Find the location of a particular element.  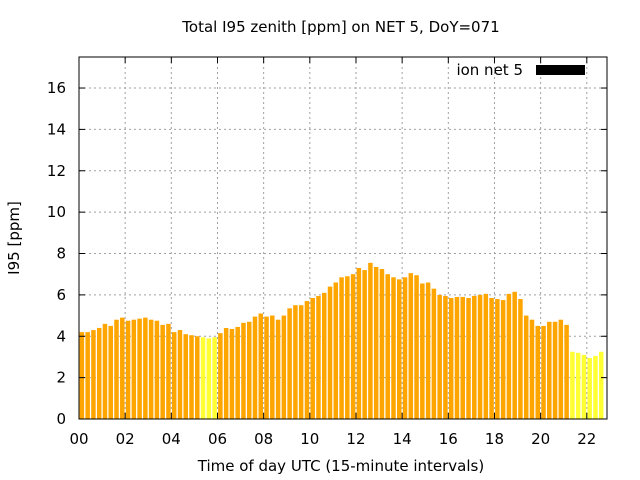

x-tick-label: 02 is located at coordinates (125, 439).